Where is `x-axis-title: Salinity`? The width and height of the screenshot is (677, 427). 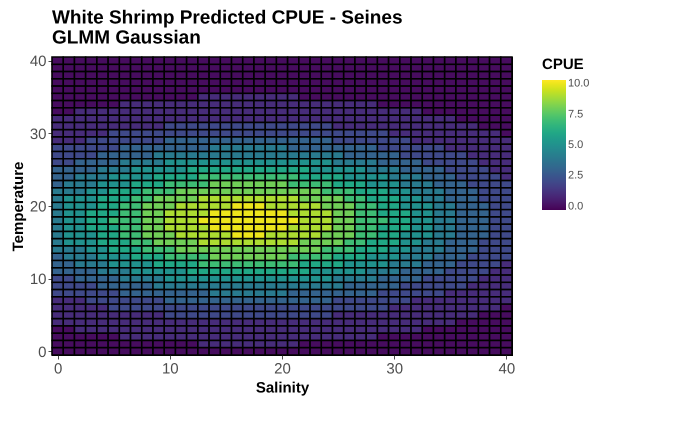 x-axis-title: Salinity is located at coordinates (283, 388).